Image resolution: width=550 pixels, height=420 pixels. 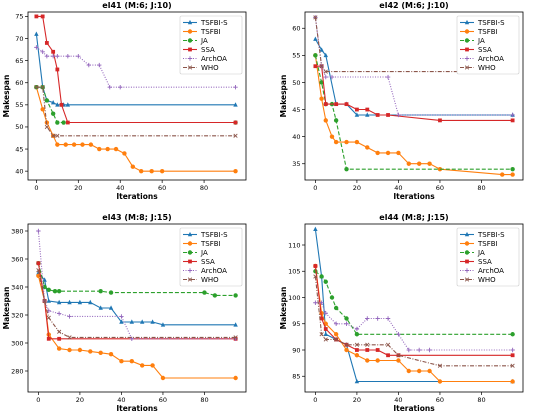 I want to click on series-line, so click(x=136, y=69).